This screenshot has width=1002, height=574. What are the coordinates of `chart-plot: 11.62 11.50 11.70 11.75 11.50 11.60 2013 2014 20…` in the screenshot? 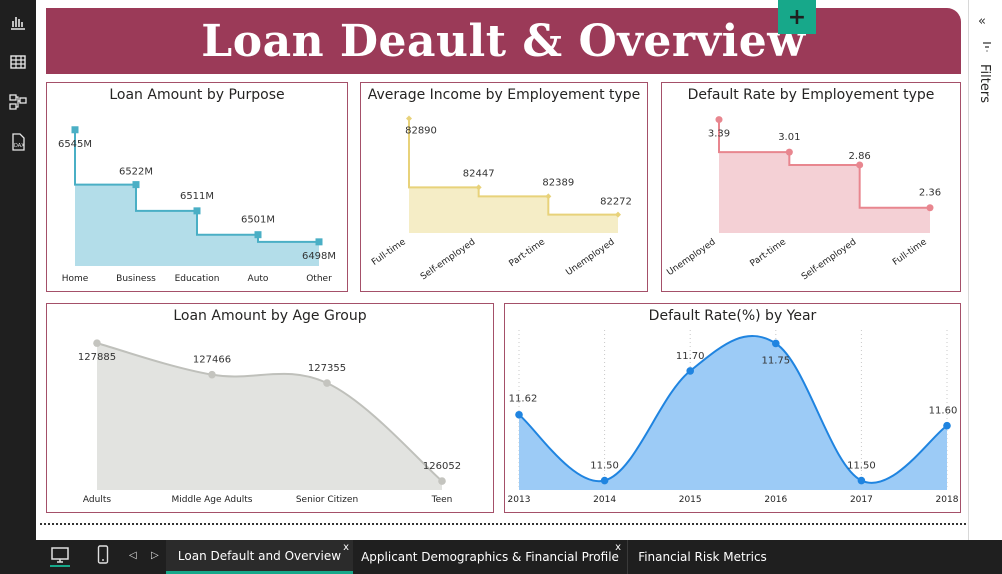 It's located at (733, 417).